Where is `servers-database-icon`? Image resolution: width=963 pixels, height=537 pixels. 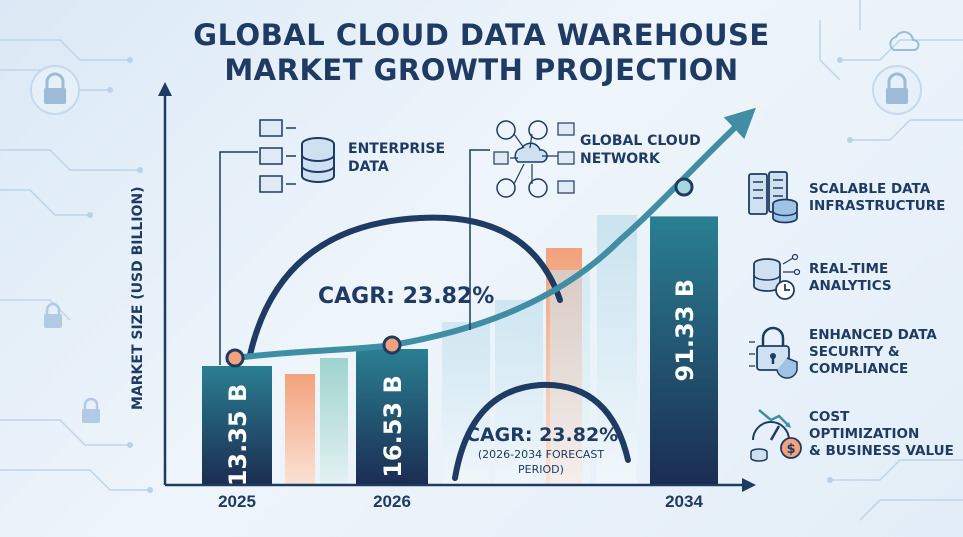 servers-database-icon is located at coordinates (773, 197).